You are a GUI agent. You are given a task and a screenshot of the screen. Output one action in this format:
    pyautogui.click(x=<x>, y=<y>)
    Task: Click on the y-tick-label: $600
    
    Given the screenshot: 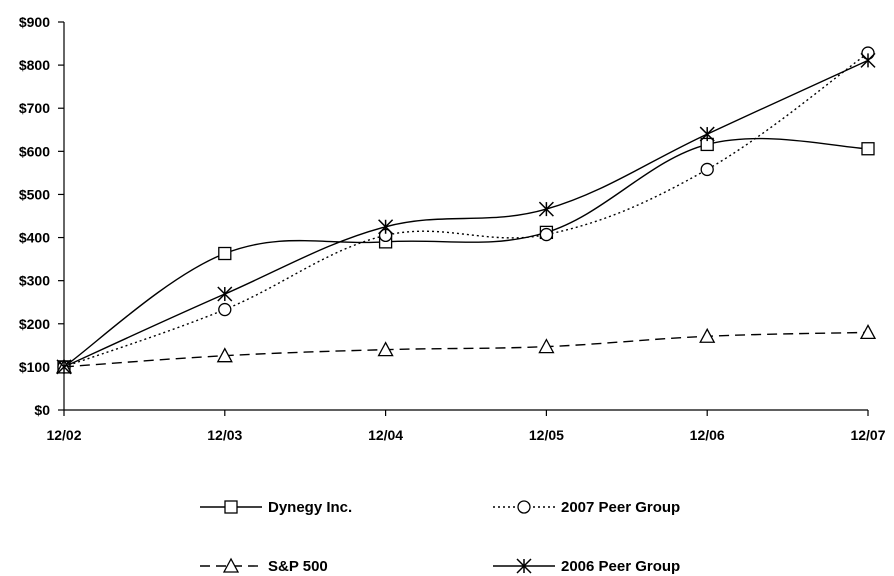 What is the action you would take?
    pyautogui.click(x=34, y=151)
    